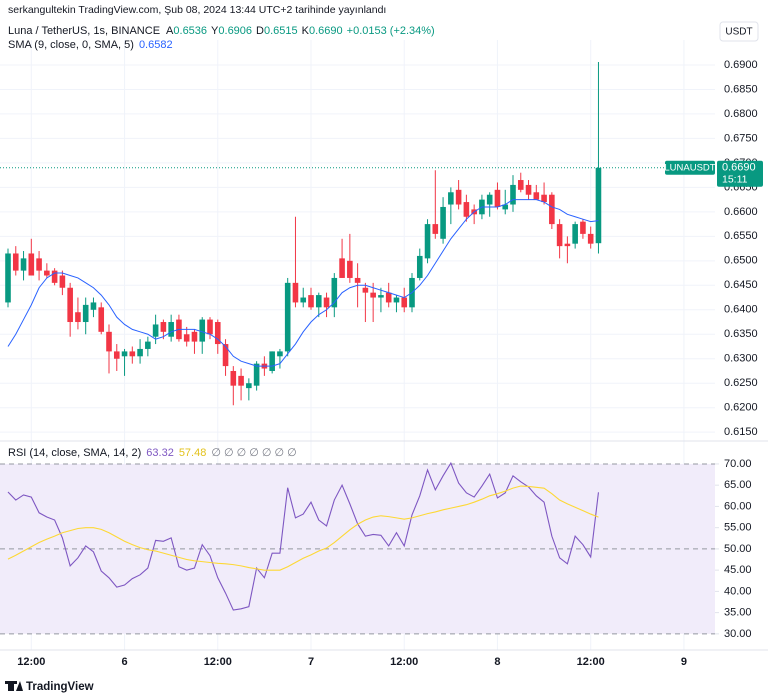 This screenshot has height=698, width=768. Describe the element at coordinates (739, 168) in the screenshot. I see `price-tag-label: 0.6690` at that location.